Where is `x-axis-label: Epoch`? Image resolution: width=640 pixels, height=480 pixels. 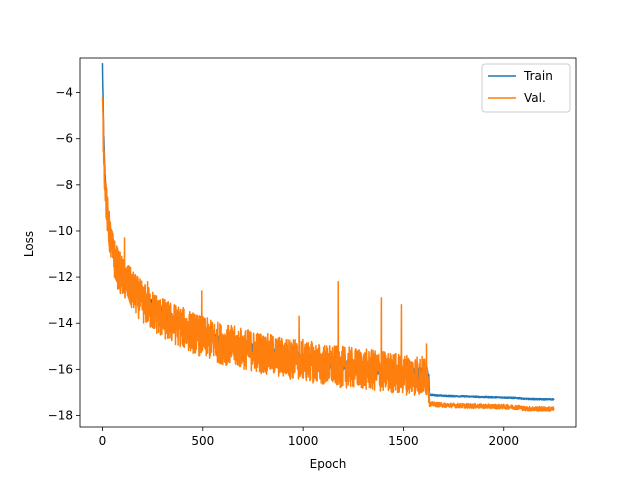 x-axis-label: Epoch is located at coordinates (328, 464).